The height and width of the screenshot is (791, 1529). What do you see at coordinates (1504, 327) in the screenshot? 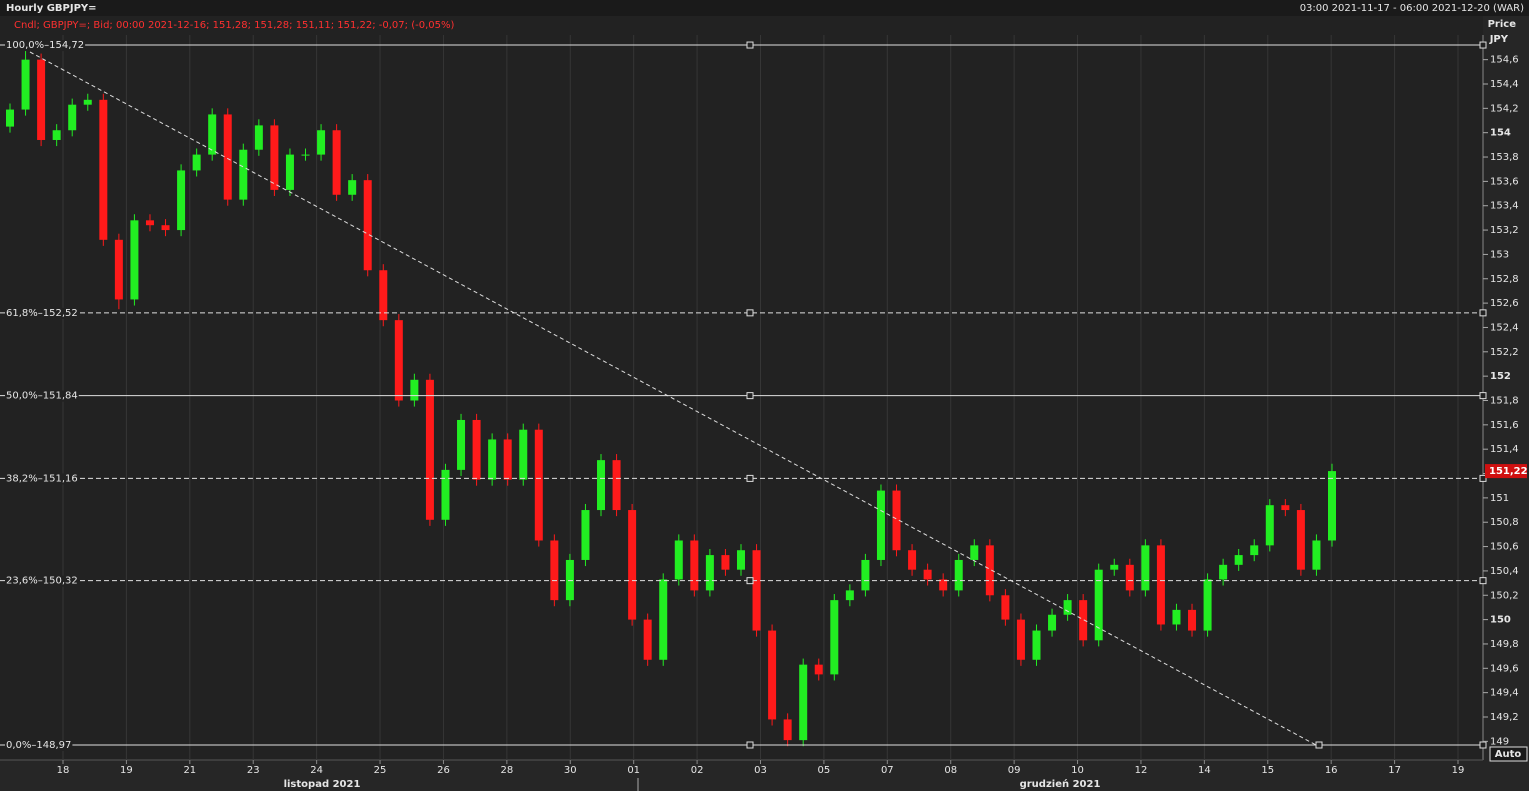
I see `y-tick-label: 152,4` at bounding box center [1504, 327].